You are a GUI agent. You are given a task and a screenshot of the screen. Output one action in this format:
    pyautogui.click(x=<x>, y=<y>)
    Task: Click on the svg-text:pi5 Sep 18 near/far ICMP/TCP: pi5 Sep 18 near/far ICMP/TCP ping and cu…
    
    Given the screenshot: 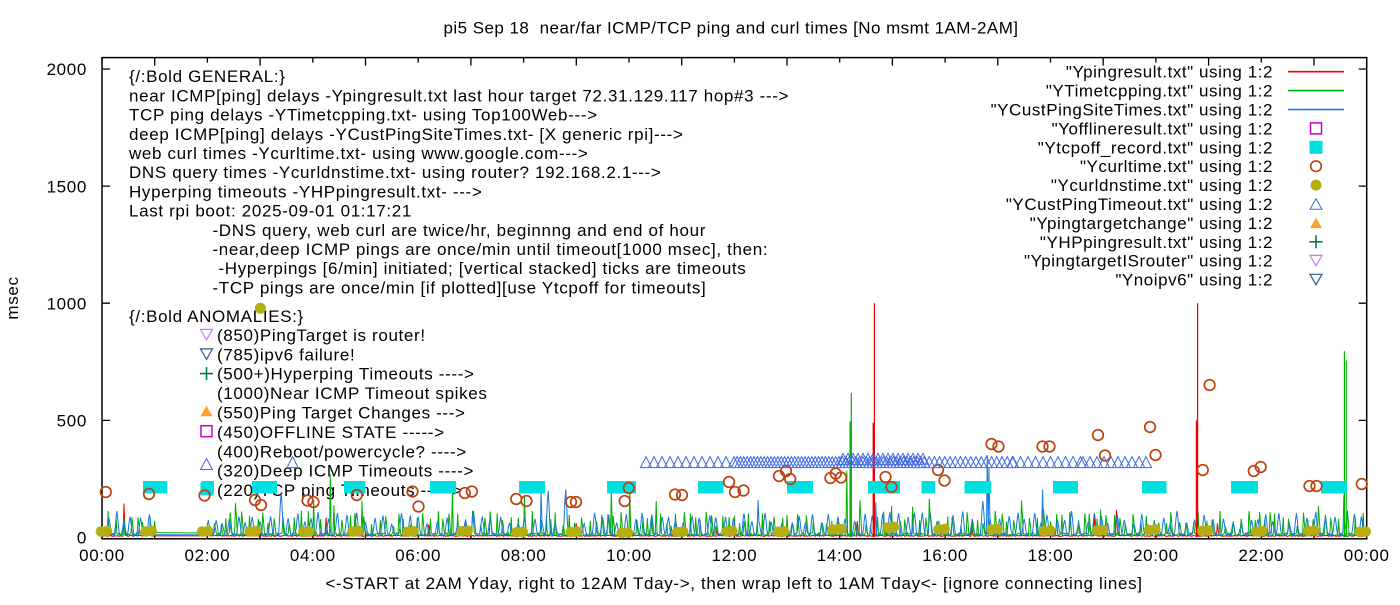 What is the action you would take?
    pyautogui.click(x=731, y=28)
    